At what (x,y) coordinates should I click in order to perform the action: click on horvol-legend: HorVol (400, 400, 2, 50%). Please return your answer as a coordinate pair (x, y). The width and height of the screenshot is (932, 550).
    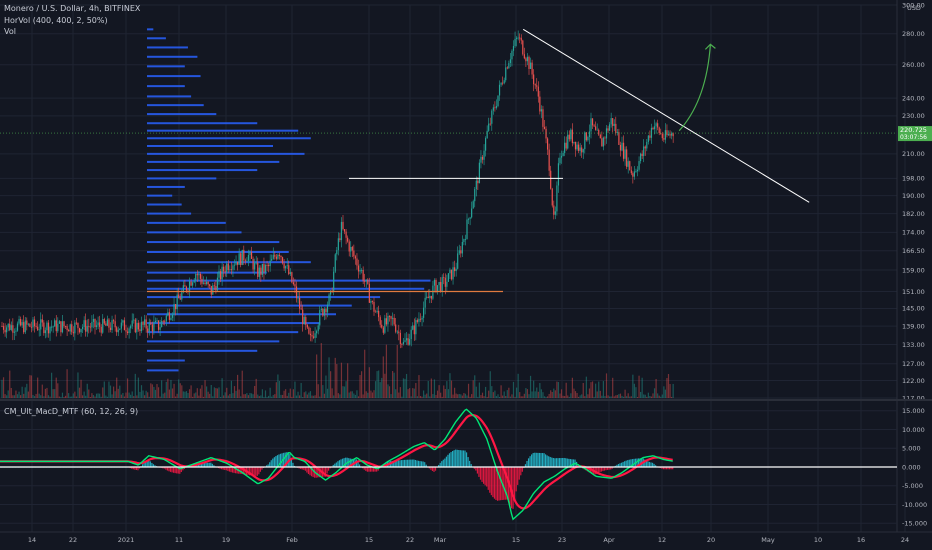
    Looking at the image, I should click on (56, 20).